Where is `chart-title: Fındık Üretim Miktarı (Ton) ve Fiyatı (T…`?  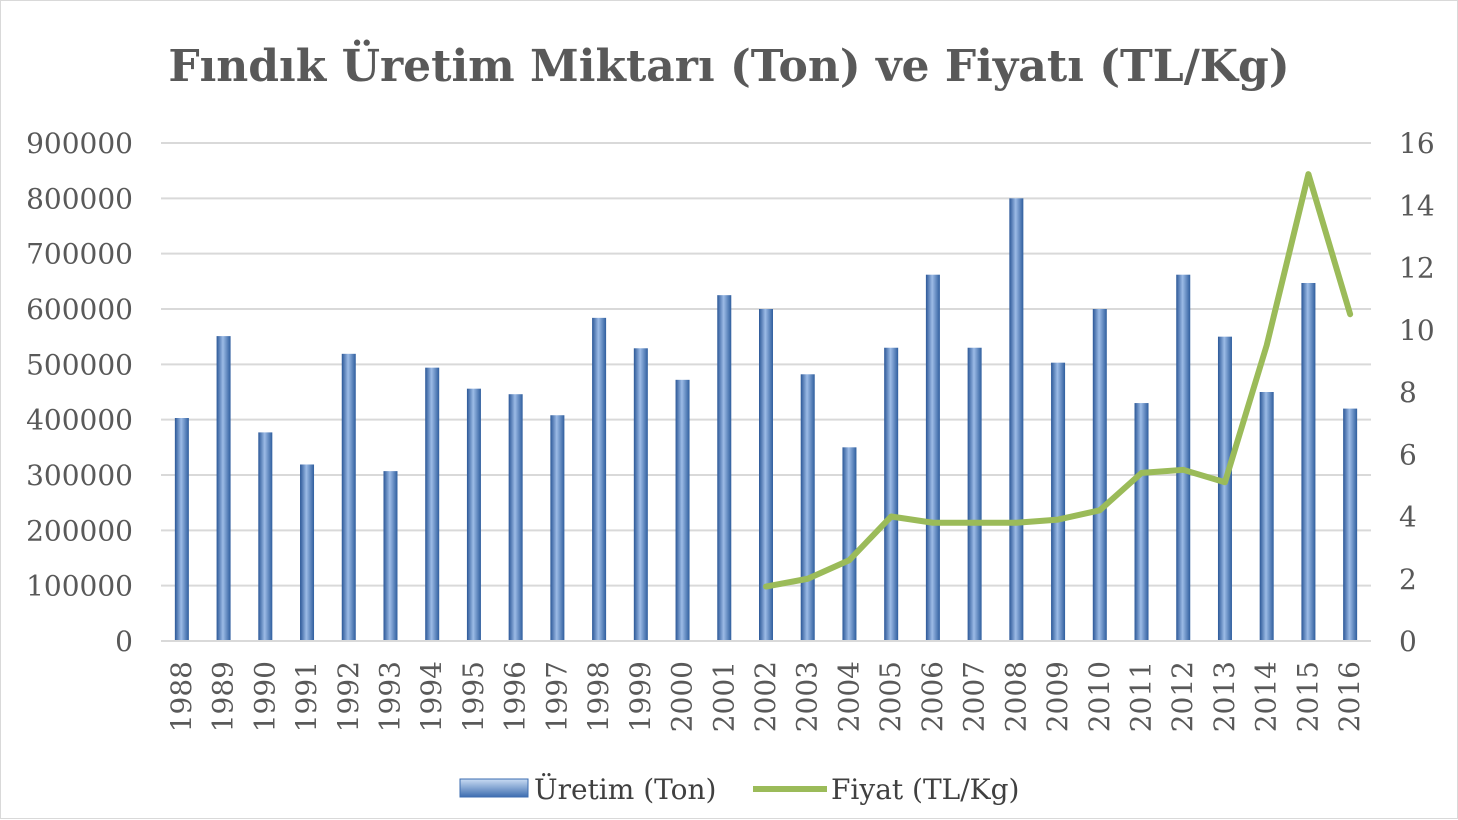 chart-title: Fındık Üretim Miktarı (Ton) ve Fiyatı (T… is located at coordinates (728, 65).